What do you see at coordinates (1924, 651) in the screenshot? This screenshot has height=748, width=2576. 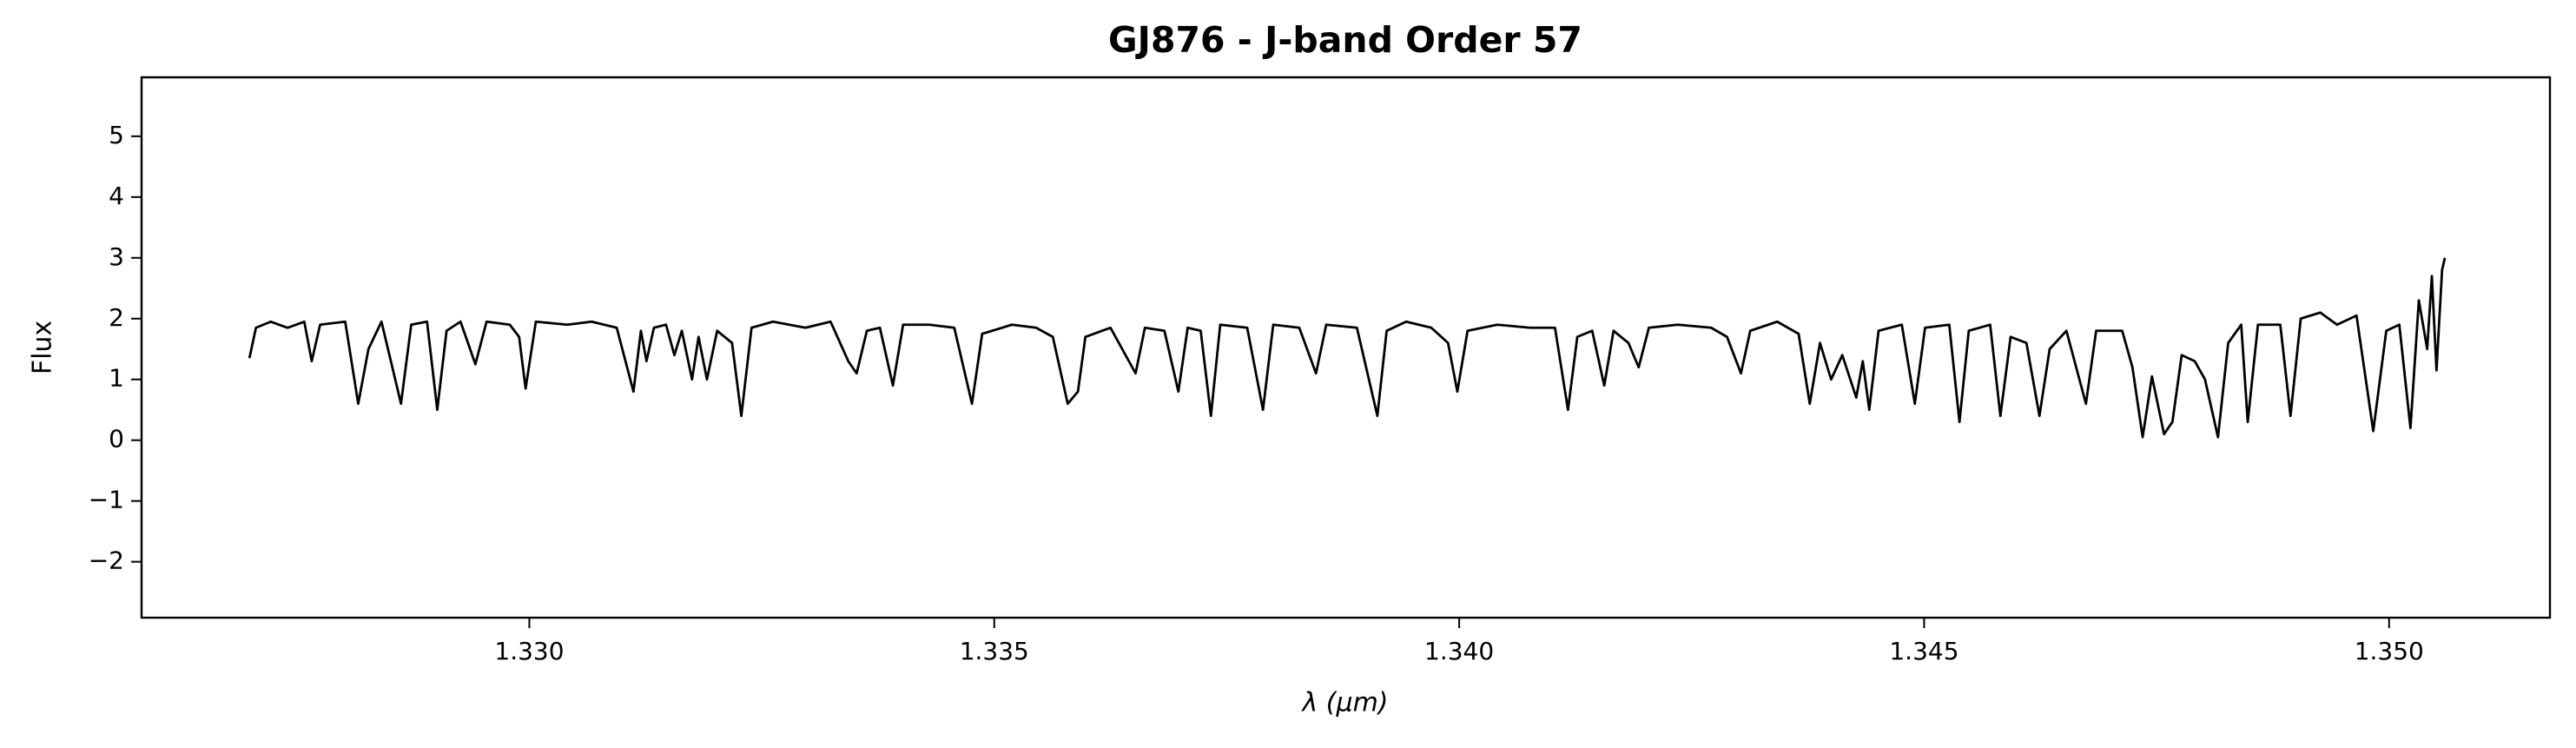 I see `x-tick-label: 1.345` at bounding box center [1924, 651].